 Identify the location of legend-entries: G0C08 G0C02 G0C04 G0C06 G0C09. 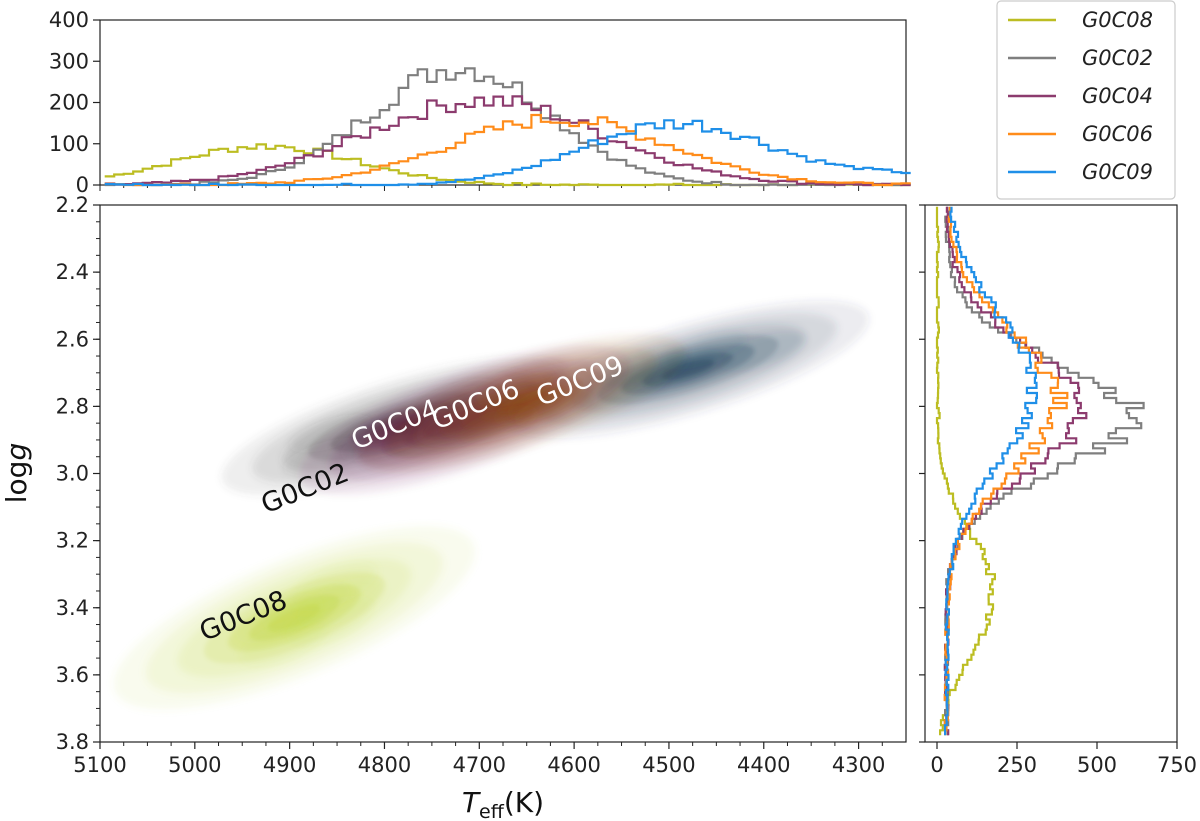
(1080, 96).